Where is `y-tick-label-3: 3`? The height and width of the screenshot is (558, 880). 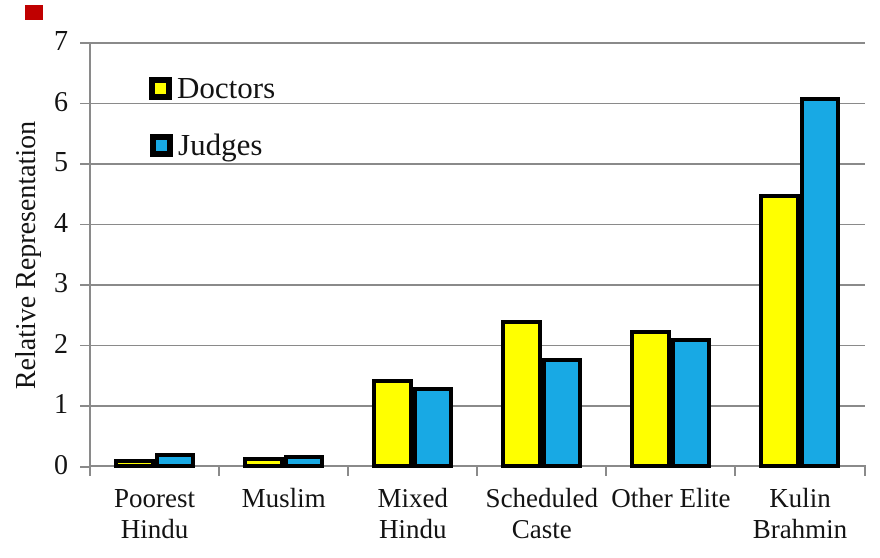 y-tick-label-3: 3 is located at coordinates (61, 284).